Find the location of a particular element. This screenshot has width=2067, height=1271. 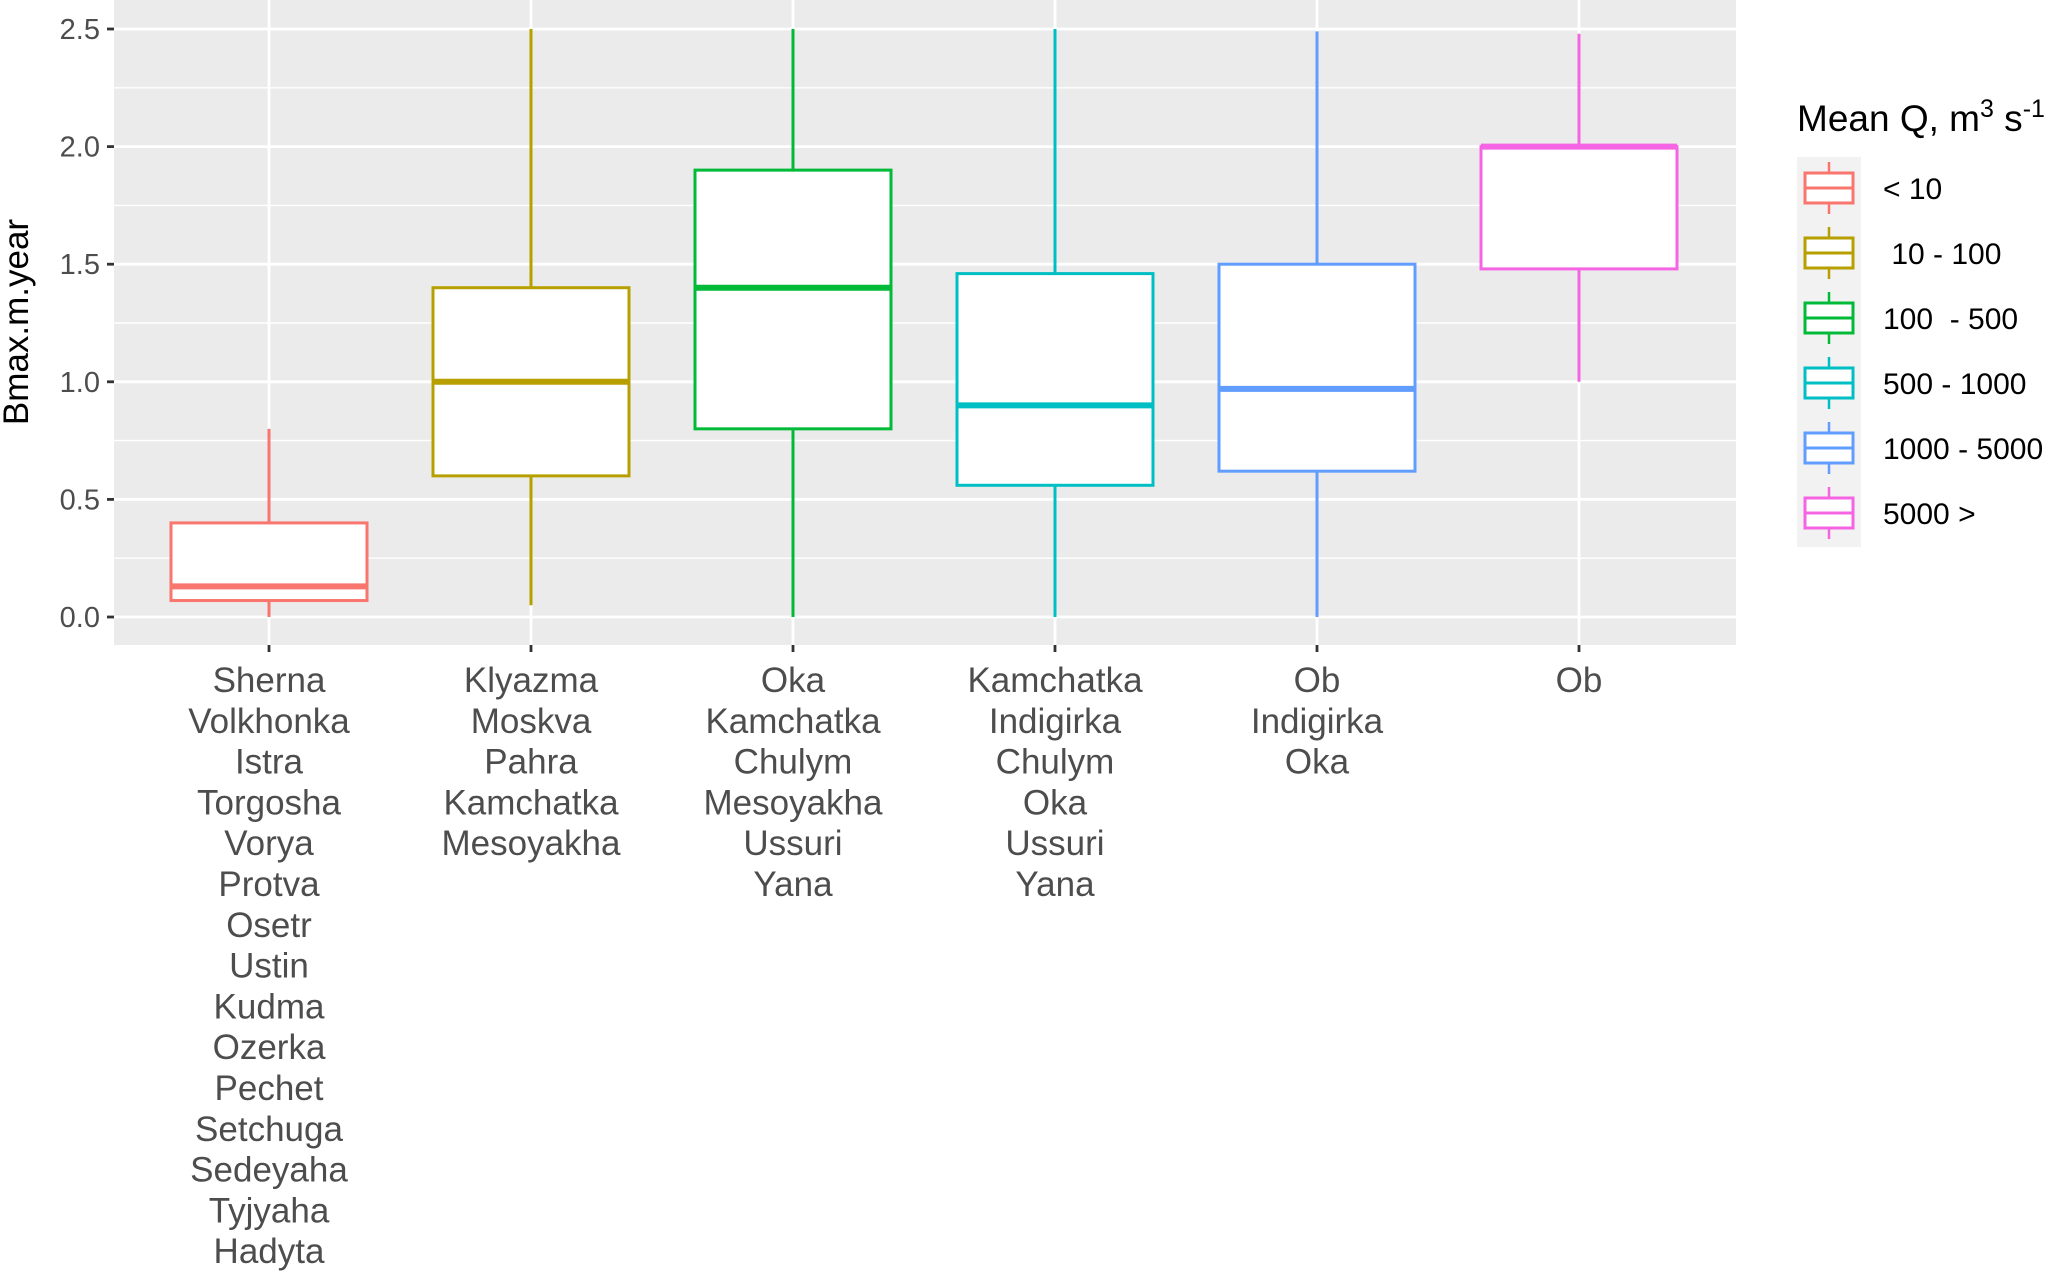

y-tick-label: 0.0 is located at coordinates (80, 618).